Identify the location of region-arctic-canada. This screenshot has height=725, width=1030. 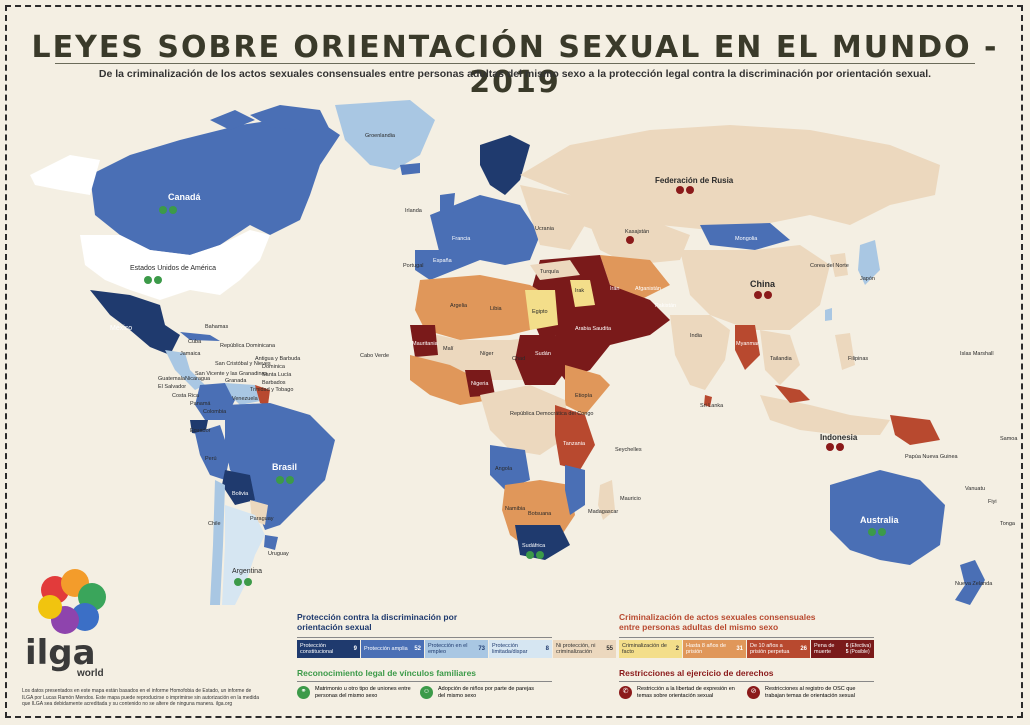
(270, 117).